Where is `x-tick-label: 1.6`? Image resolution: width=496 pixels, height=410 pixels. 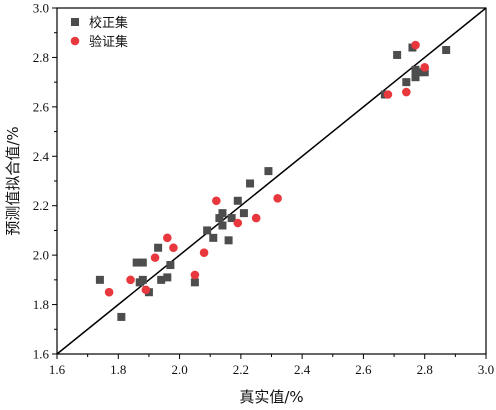
x-tick-label: 1.6 is located at coordinates (57, 369).